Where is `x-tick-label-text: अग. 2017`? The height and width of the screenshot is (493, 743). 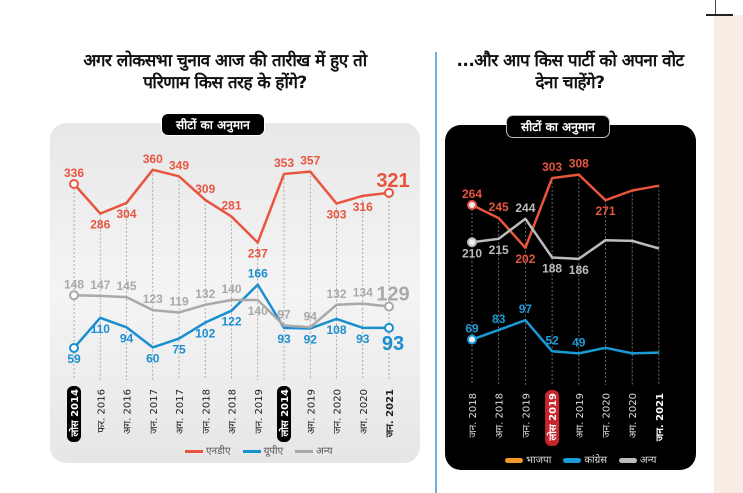 x-tick-label-text: अग. 2017 is located at coordinates (180, 411).